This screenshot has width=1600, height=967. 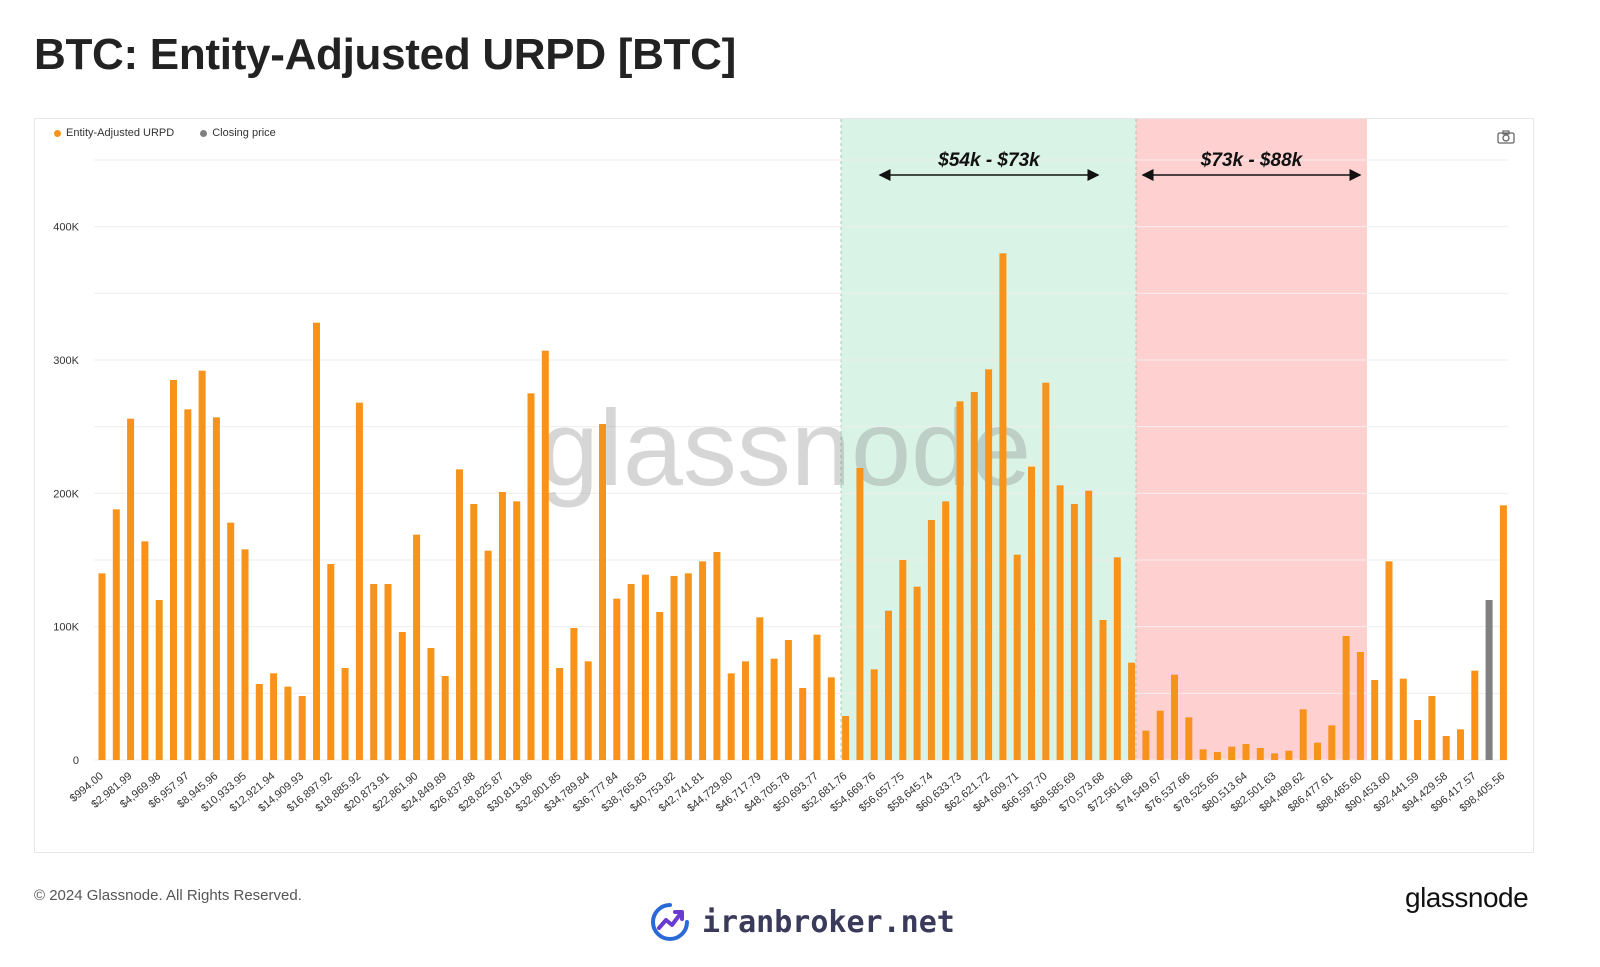 I want to click on closing-price-bar, so click(x=1489, y=680).